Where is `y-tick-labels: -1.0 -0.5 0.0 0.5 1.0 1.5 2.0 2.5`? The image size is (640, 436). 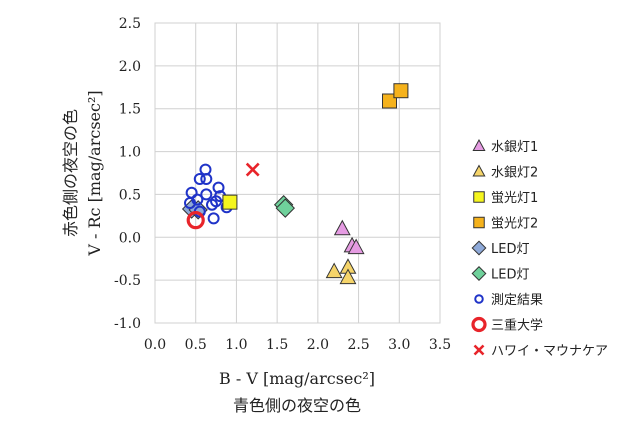
y-tick-labels: -1.0 -0.5 0.0 0.5 1.0 1.5 2.0 2.5 is located at coordinates (127, 174).